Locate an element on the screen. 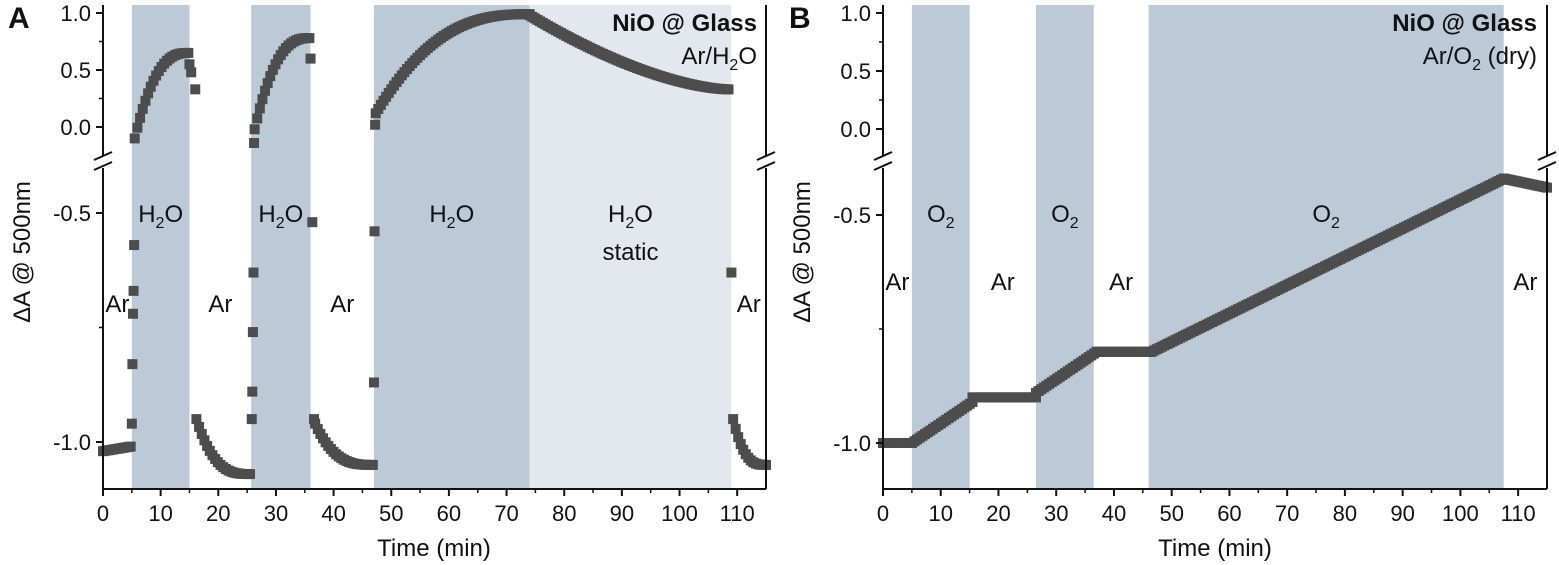  x-tick-label: 0 is located at coordinates (883, 513).